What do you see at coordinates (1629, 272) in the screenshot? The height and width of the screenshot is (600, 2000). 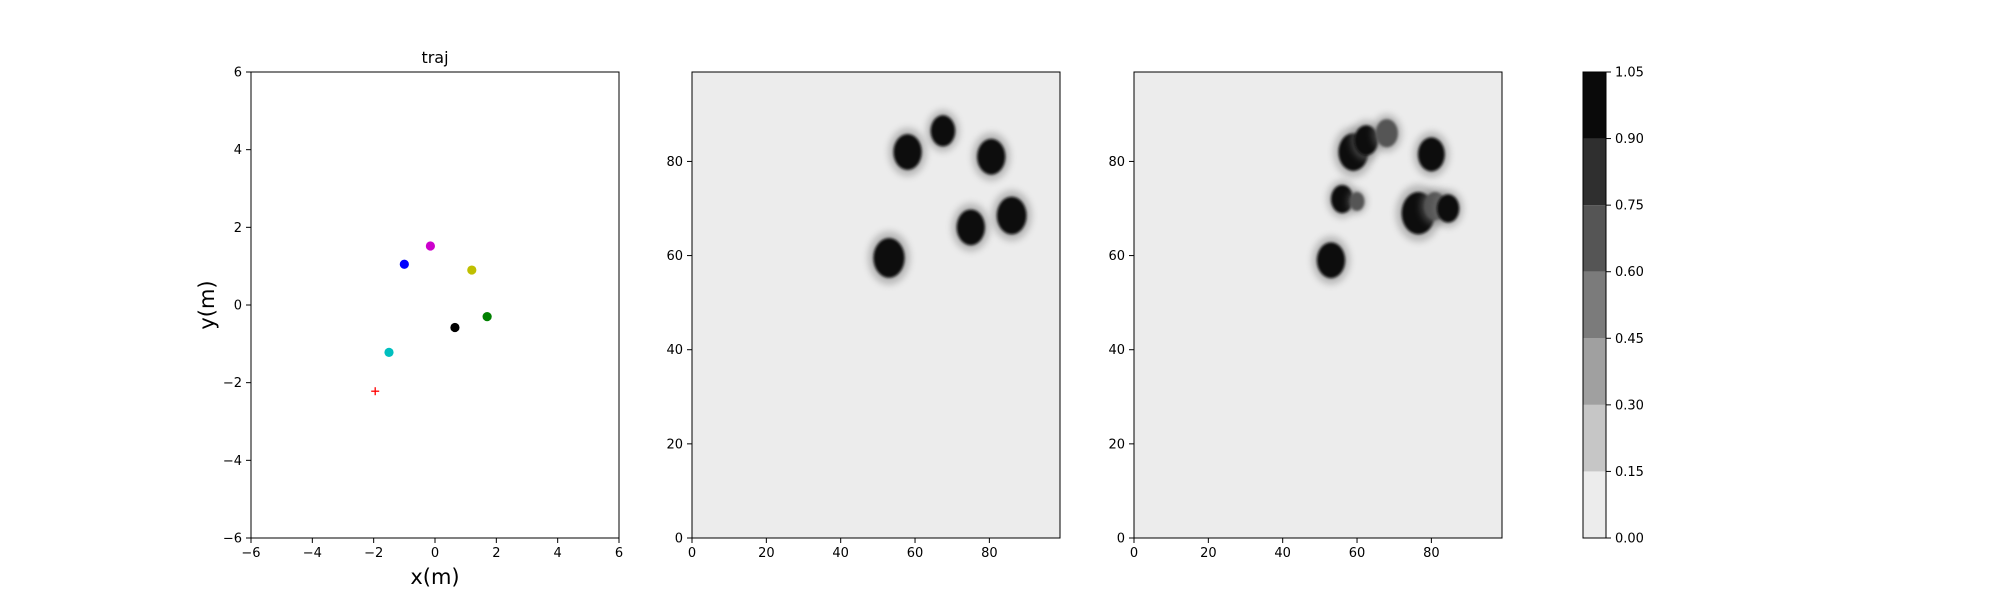 I see `colorbar-tick-label: 0.60` at bounding box center [1629, 272].